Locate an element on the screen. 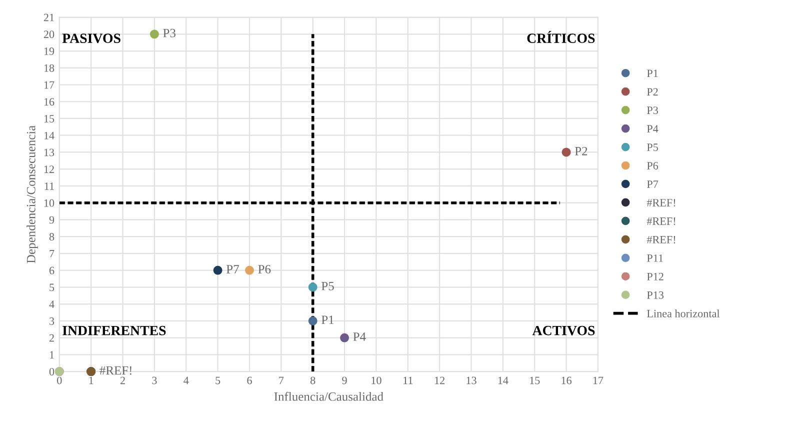 The image size is (792, 432). y-tick-label: 20 is located at coordinates (49, 34).